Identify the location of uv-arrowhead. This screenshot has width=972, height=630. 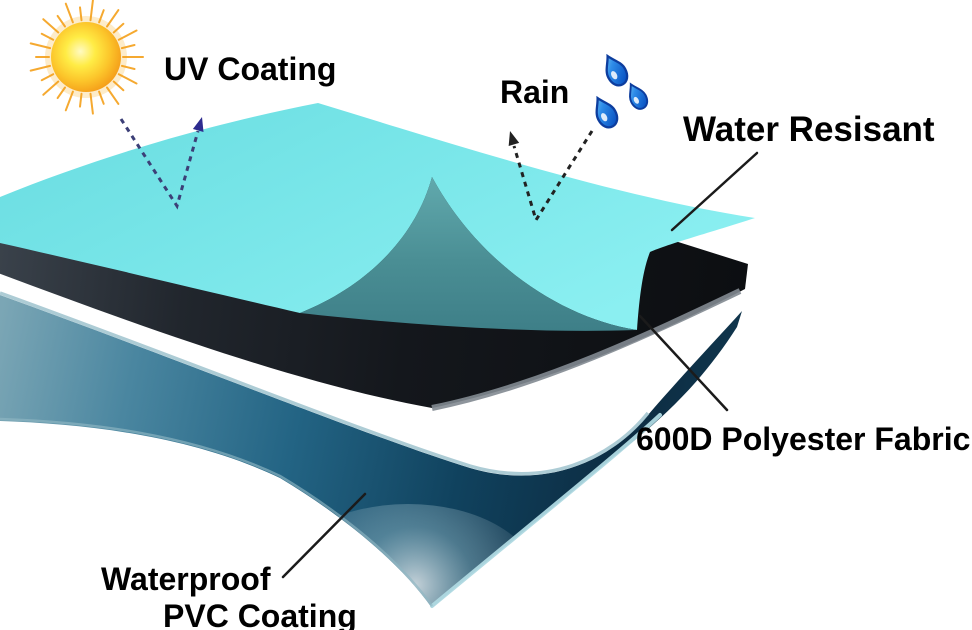
(198, 124).